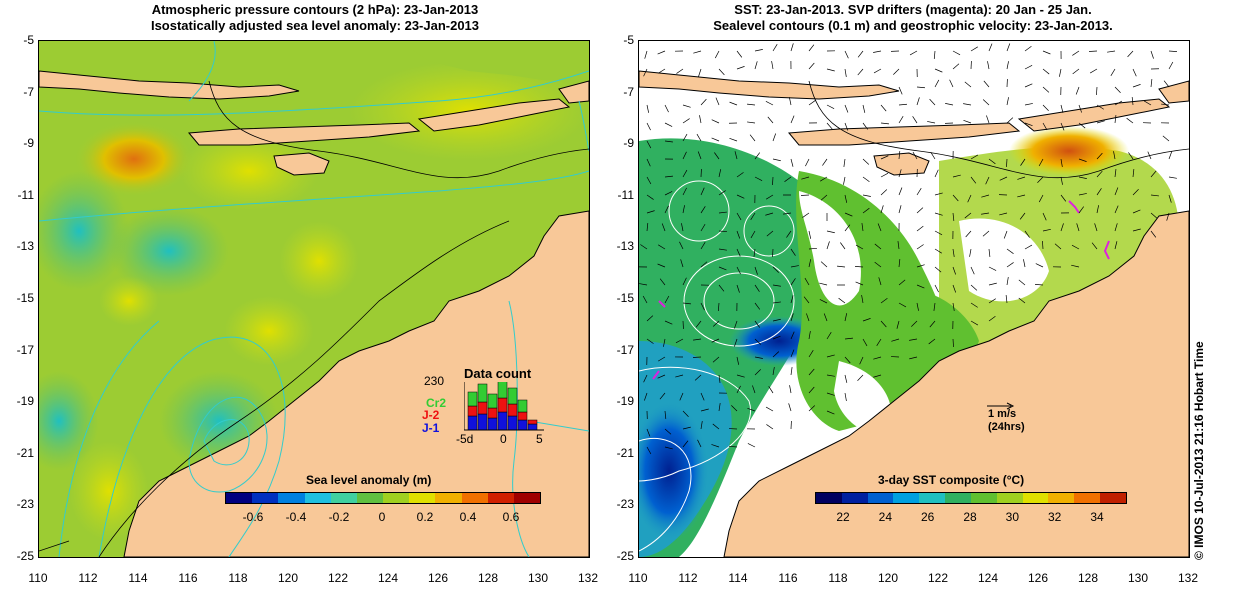 The image size is (1250, 590). I want to click on left-lat-tick: -13, so click(25, 246).